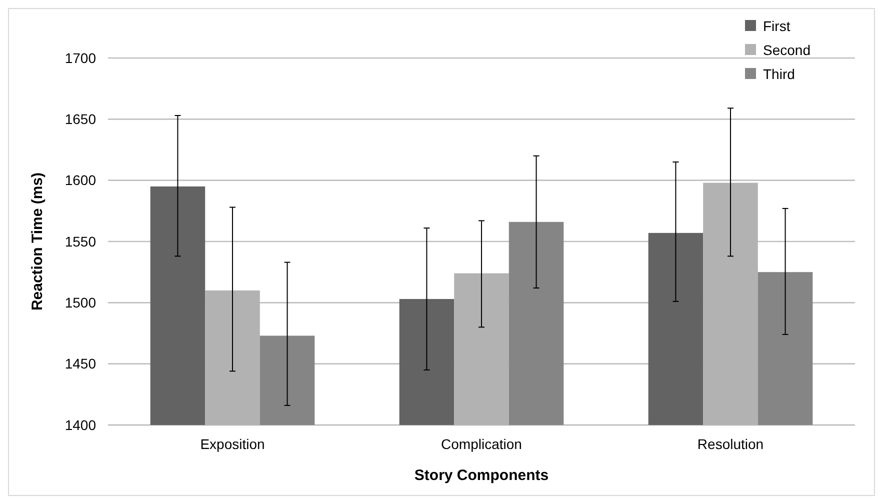  I want to click on x-axis-title: Story Components, so click(481, 475).